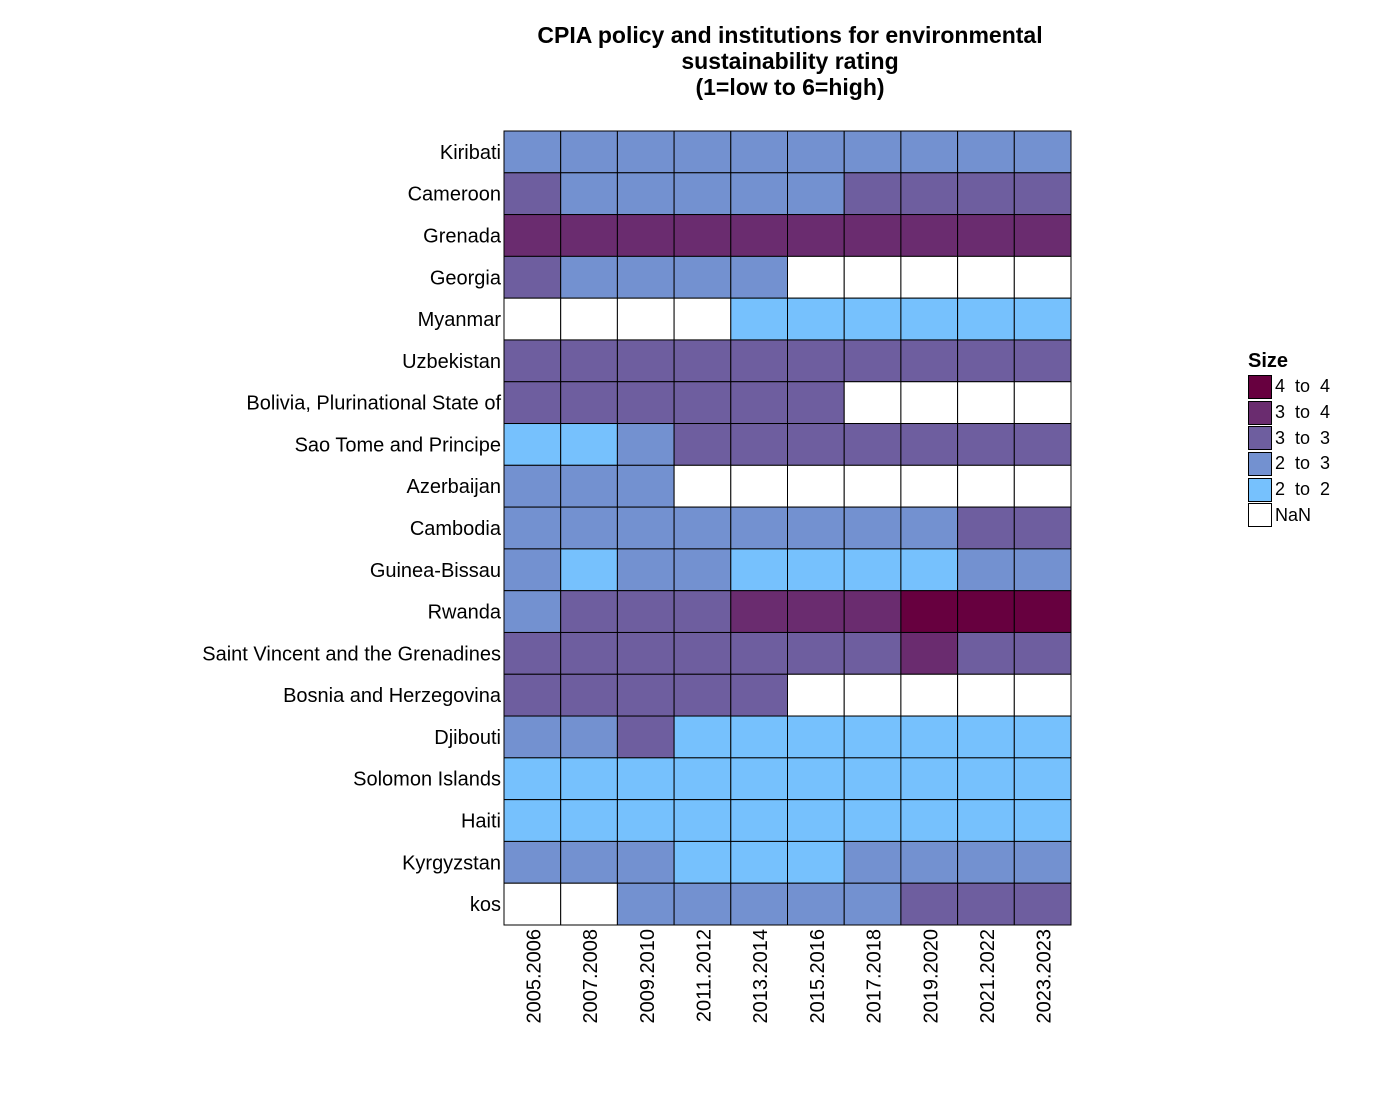 The width and height of the screenshot is (1400, 1100). I want to click on y-tick-label: Solomon Islands, so click(427, 780).